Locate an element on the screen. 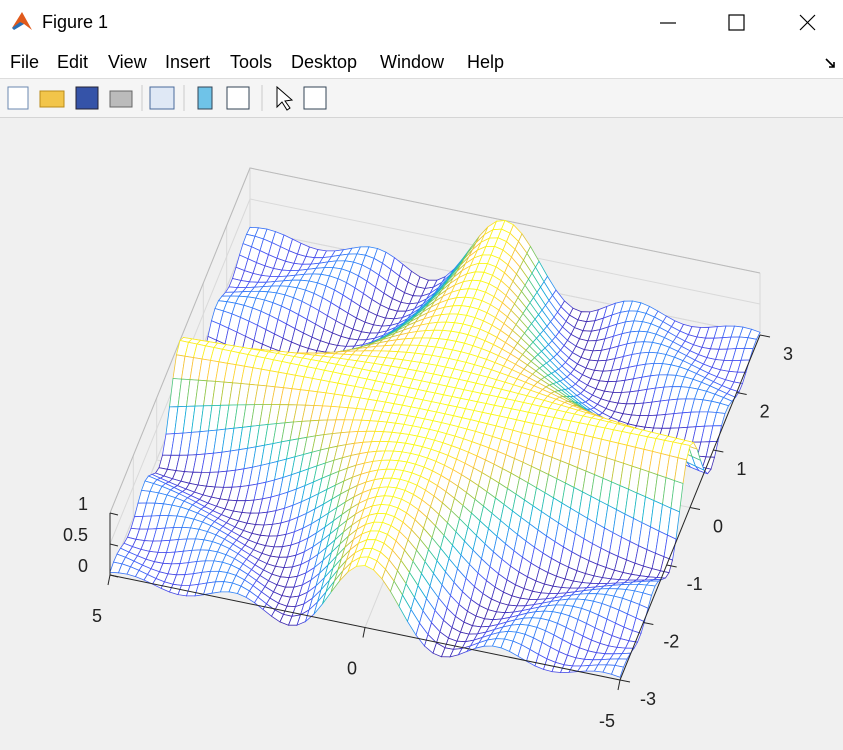 Image resolution: width=843 pixels, height=750 pixels. title-icons is located at coordinates (414, 21).